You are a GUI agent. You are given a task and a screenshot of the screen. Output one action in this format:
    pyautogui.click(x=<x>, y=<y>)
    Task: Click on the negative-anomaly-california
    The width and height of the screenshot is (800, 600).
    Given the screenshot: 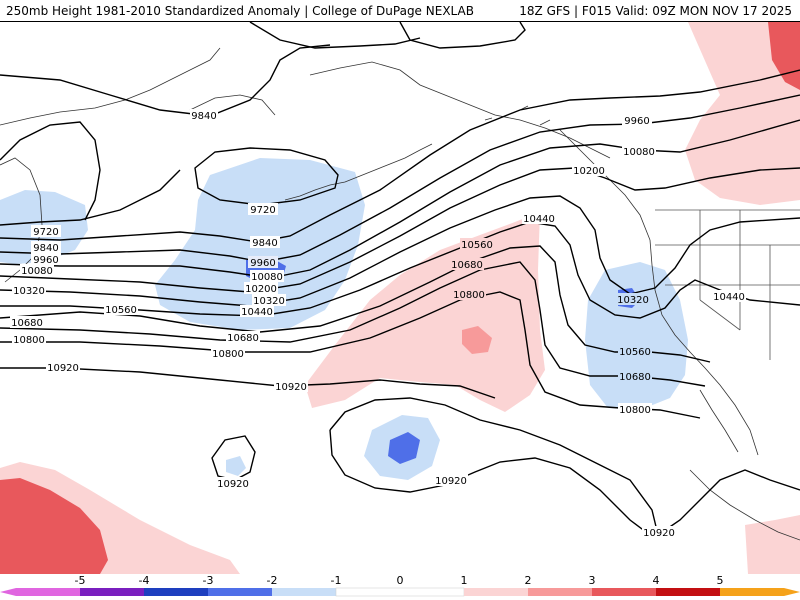 What is the action you would take?
    pyautogui.click(x=636, y=336)
    